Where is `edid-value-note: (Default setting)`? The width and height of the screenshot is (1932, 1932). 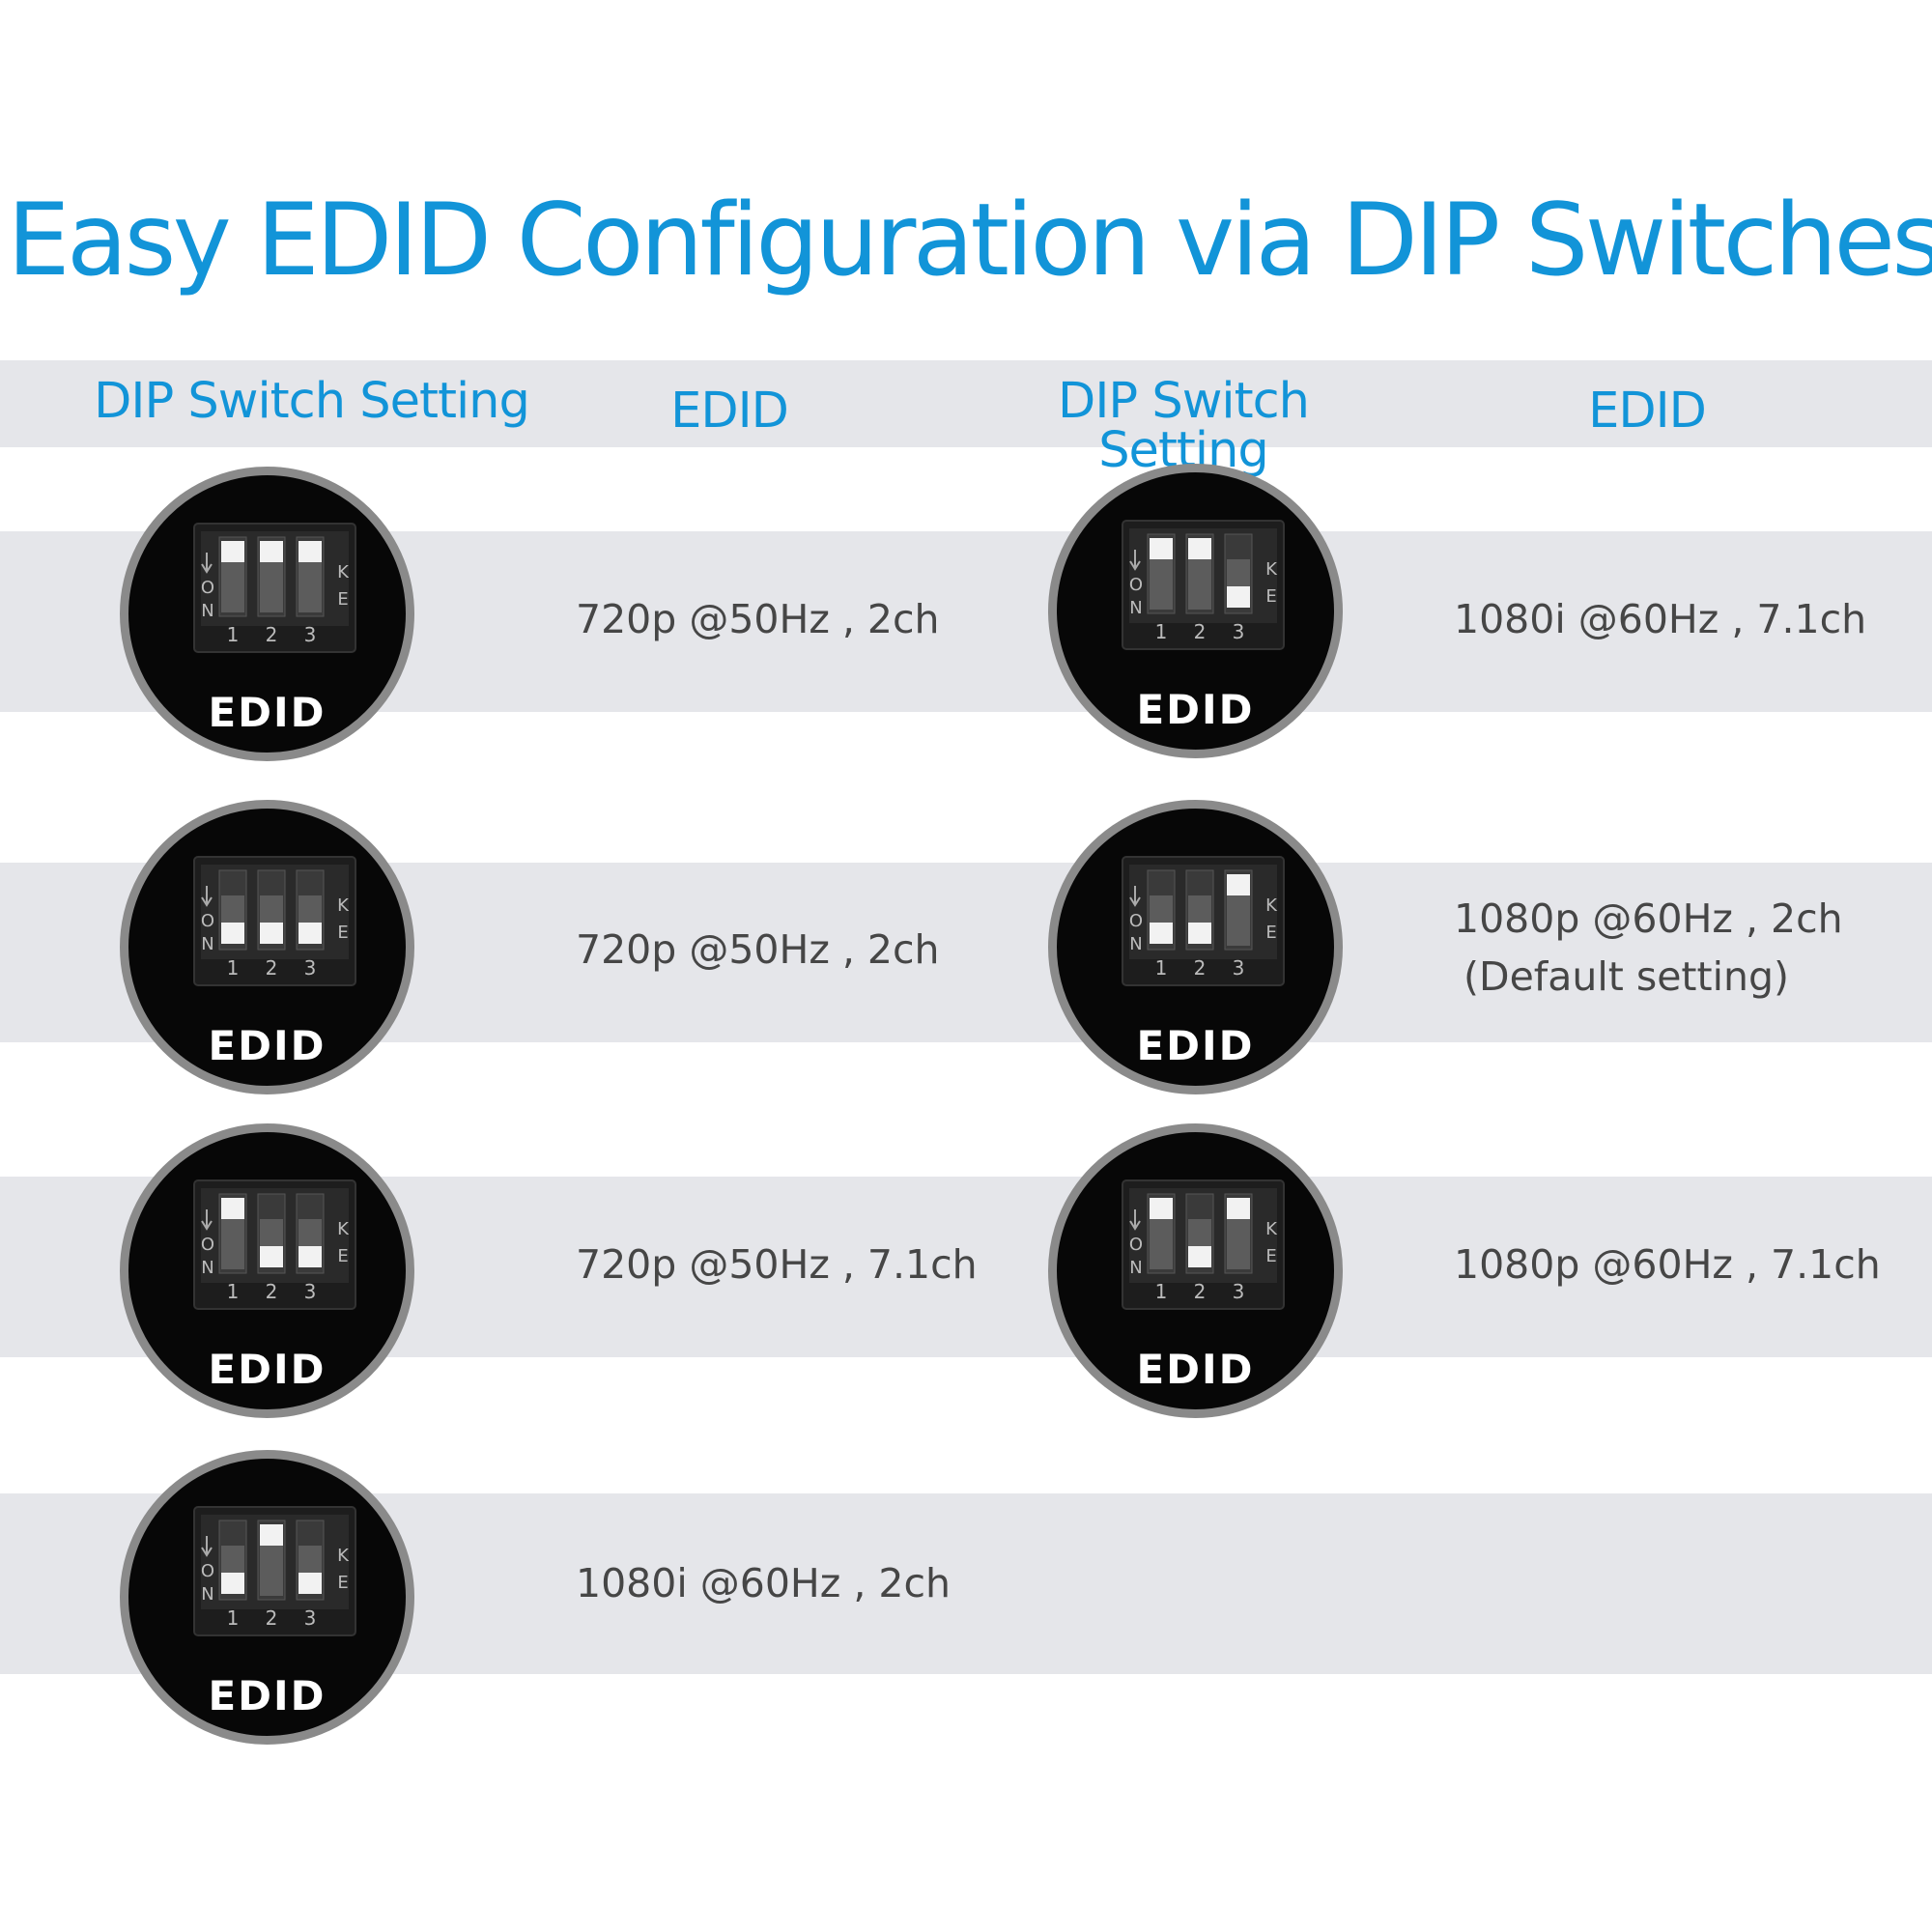
edid-value-note: (Default setting) is located at coordinates (1626, 976).